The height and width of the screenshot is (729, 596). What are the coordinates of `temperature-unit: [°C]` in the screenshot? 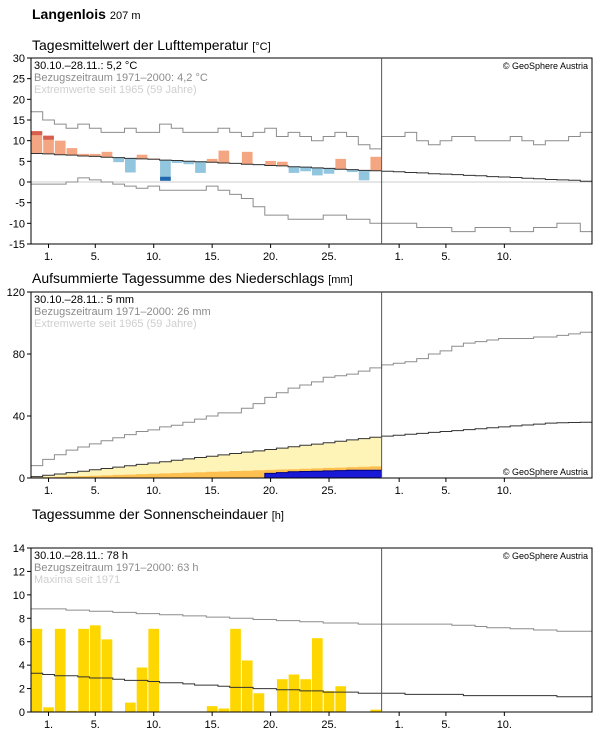 It's located at (261, 47).